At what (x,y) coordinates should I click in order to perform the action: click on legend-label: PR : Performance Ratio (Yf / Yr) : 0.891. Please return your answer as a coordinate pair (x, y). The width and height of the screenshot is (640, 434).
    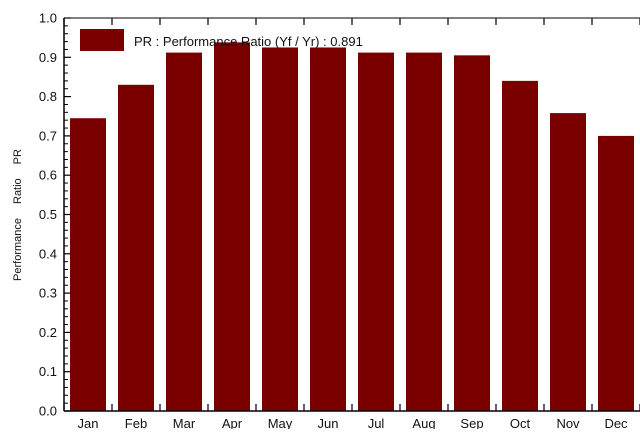
    Looking at the image, I should click on (248, 41).